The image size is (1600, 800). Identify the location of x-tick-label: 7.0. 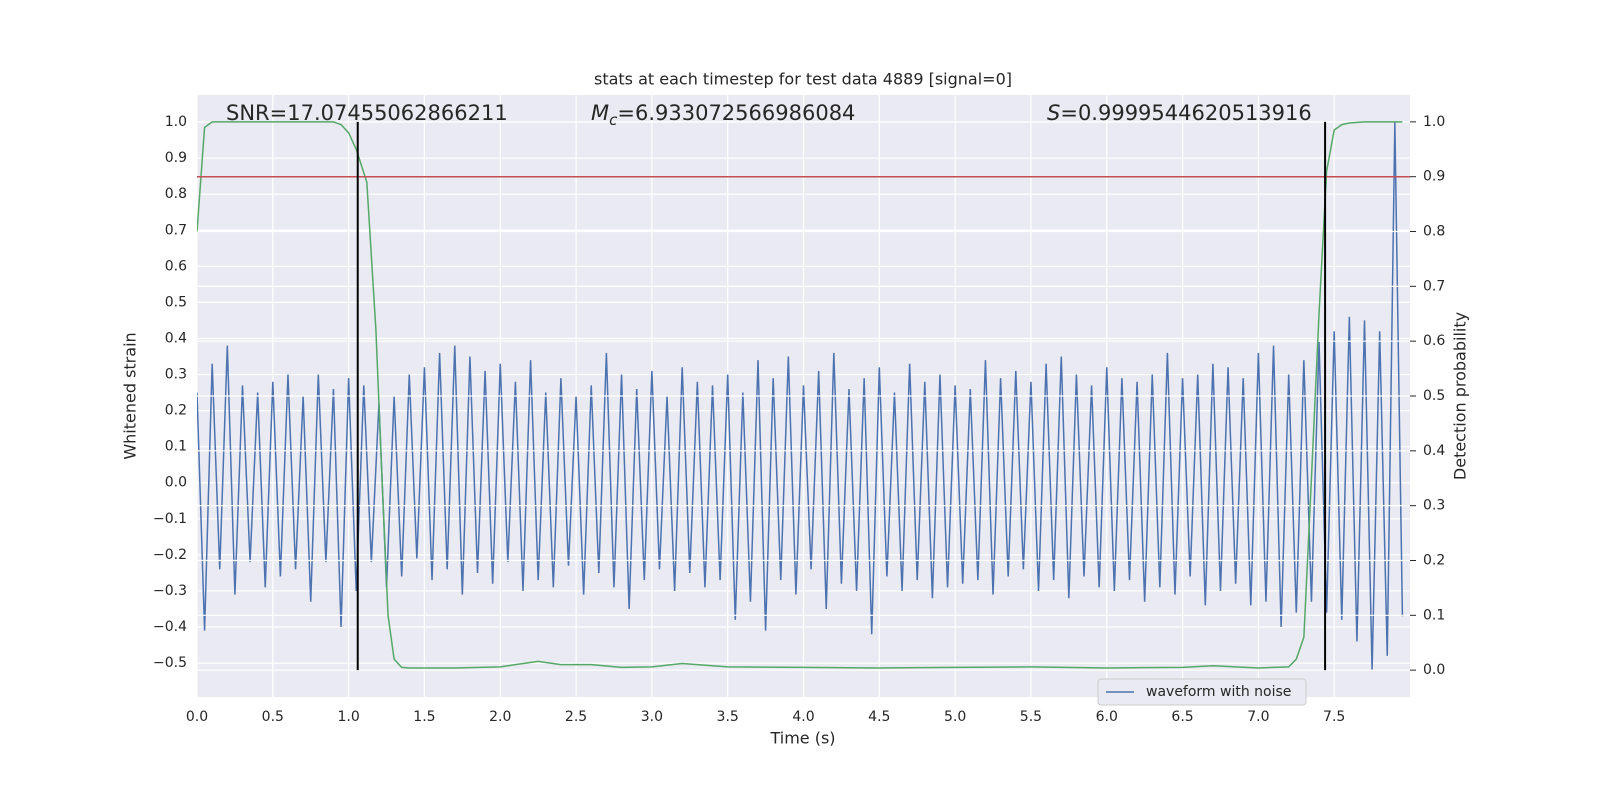
(1258, 717).